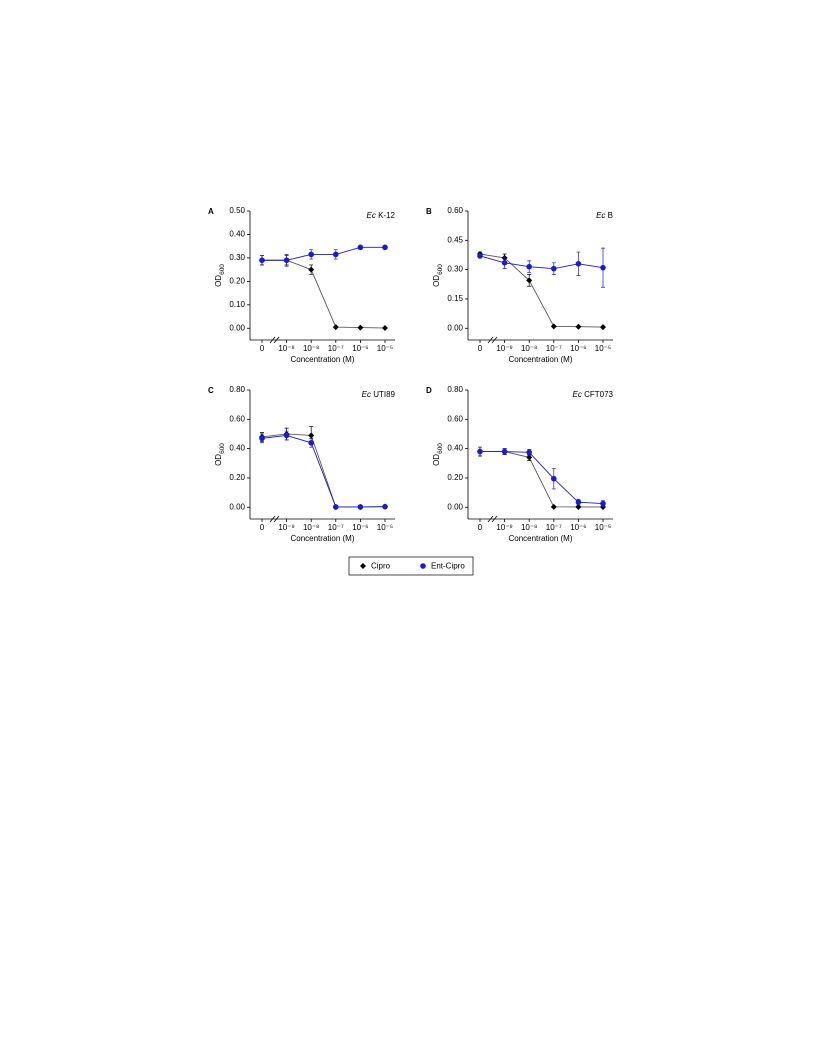 This screenshot has height=1056, width=816. I want to click on panel-letter: B, so click(429, 211).